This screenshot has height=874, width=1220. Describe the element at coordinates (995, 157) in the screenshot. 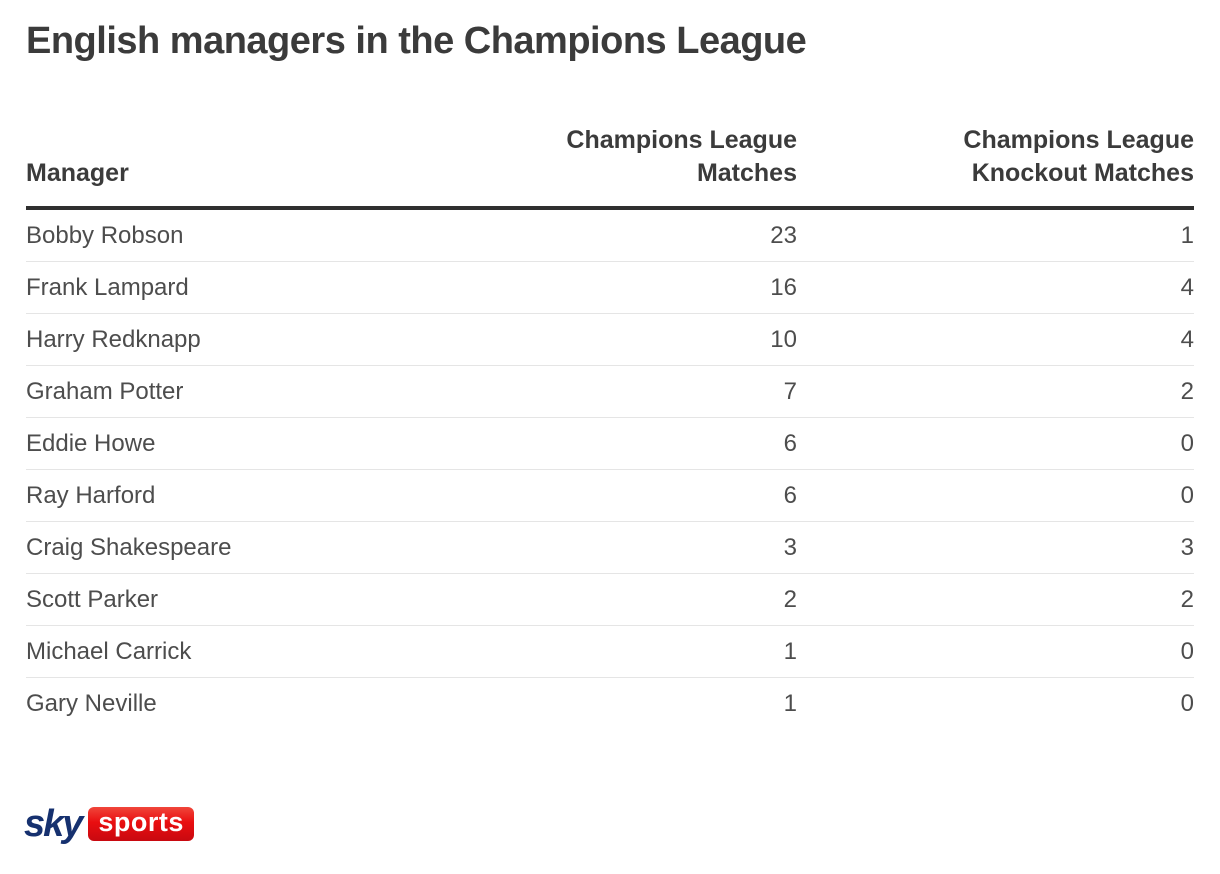

I see `column-header-ko-matches: Champions League Knockout Matches` at that location.